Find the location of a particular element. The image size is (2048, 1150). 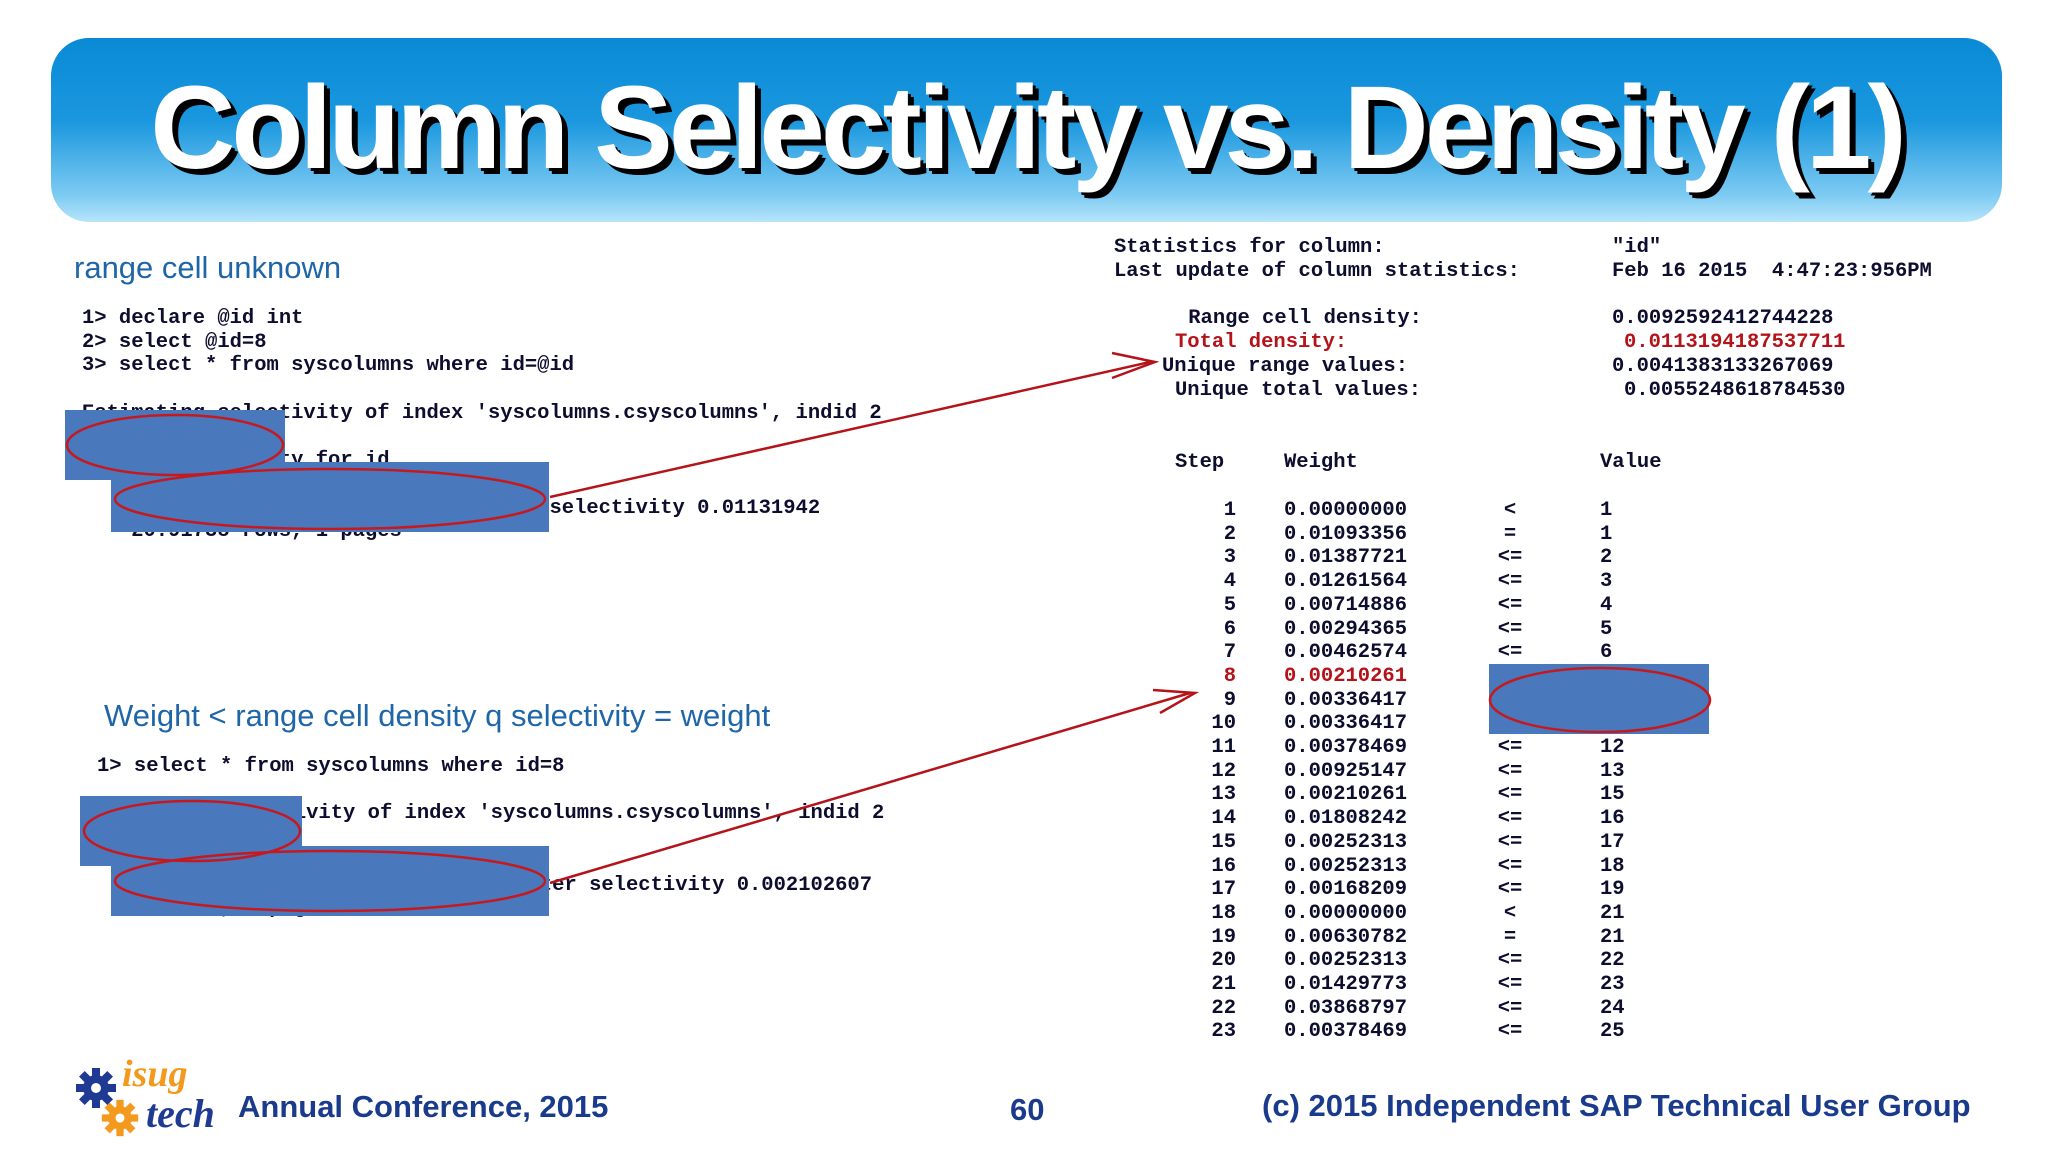

step-weight: 0.00462574 is located at coordinates (1346, 653).